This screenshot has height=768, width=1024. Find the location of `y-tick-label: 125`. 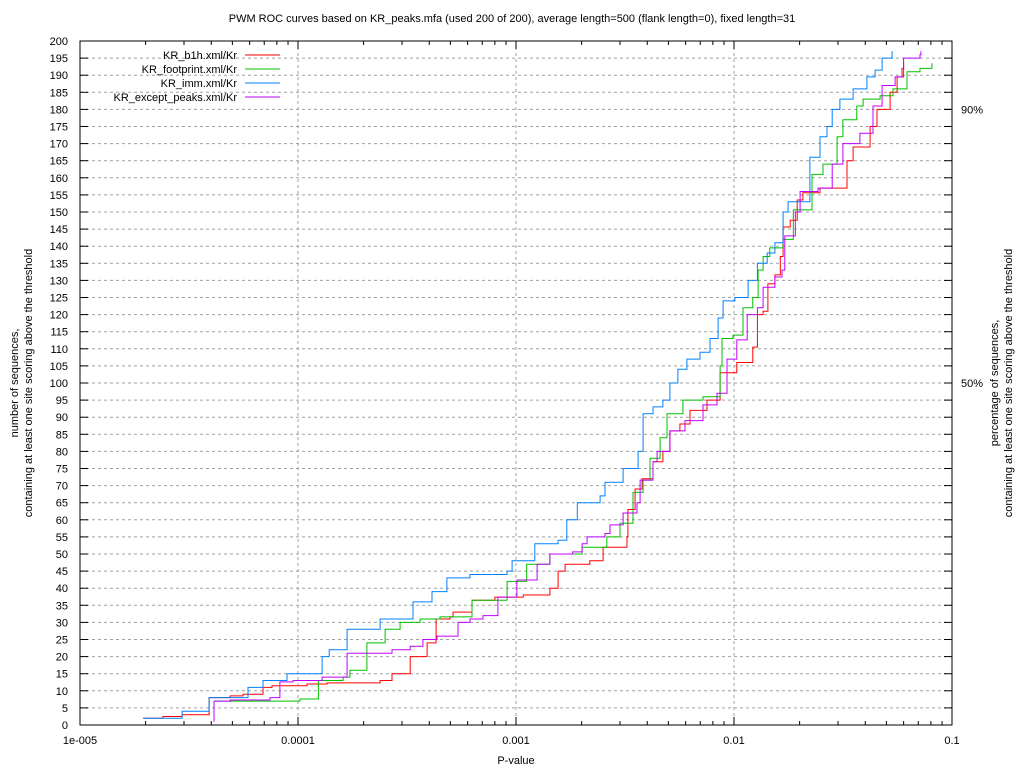

y-tick-label: 125 is located at coordinates (59, 299).